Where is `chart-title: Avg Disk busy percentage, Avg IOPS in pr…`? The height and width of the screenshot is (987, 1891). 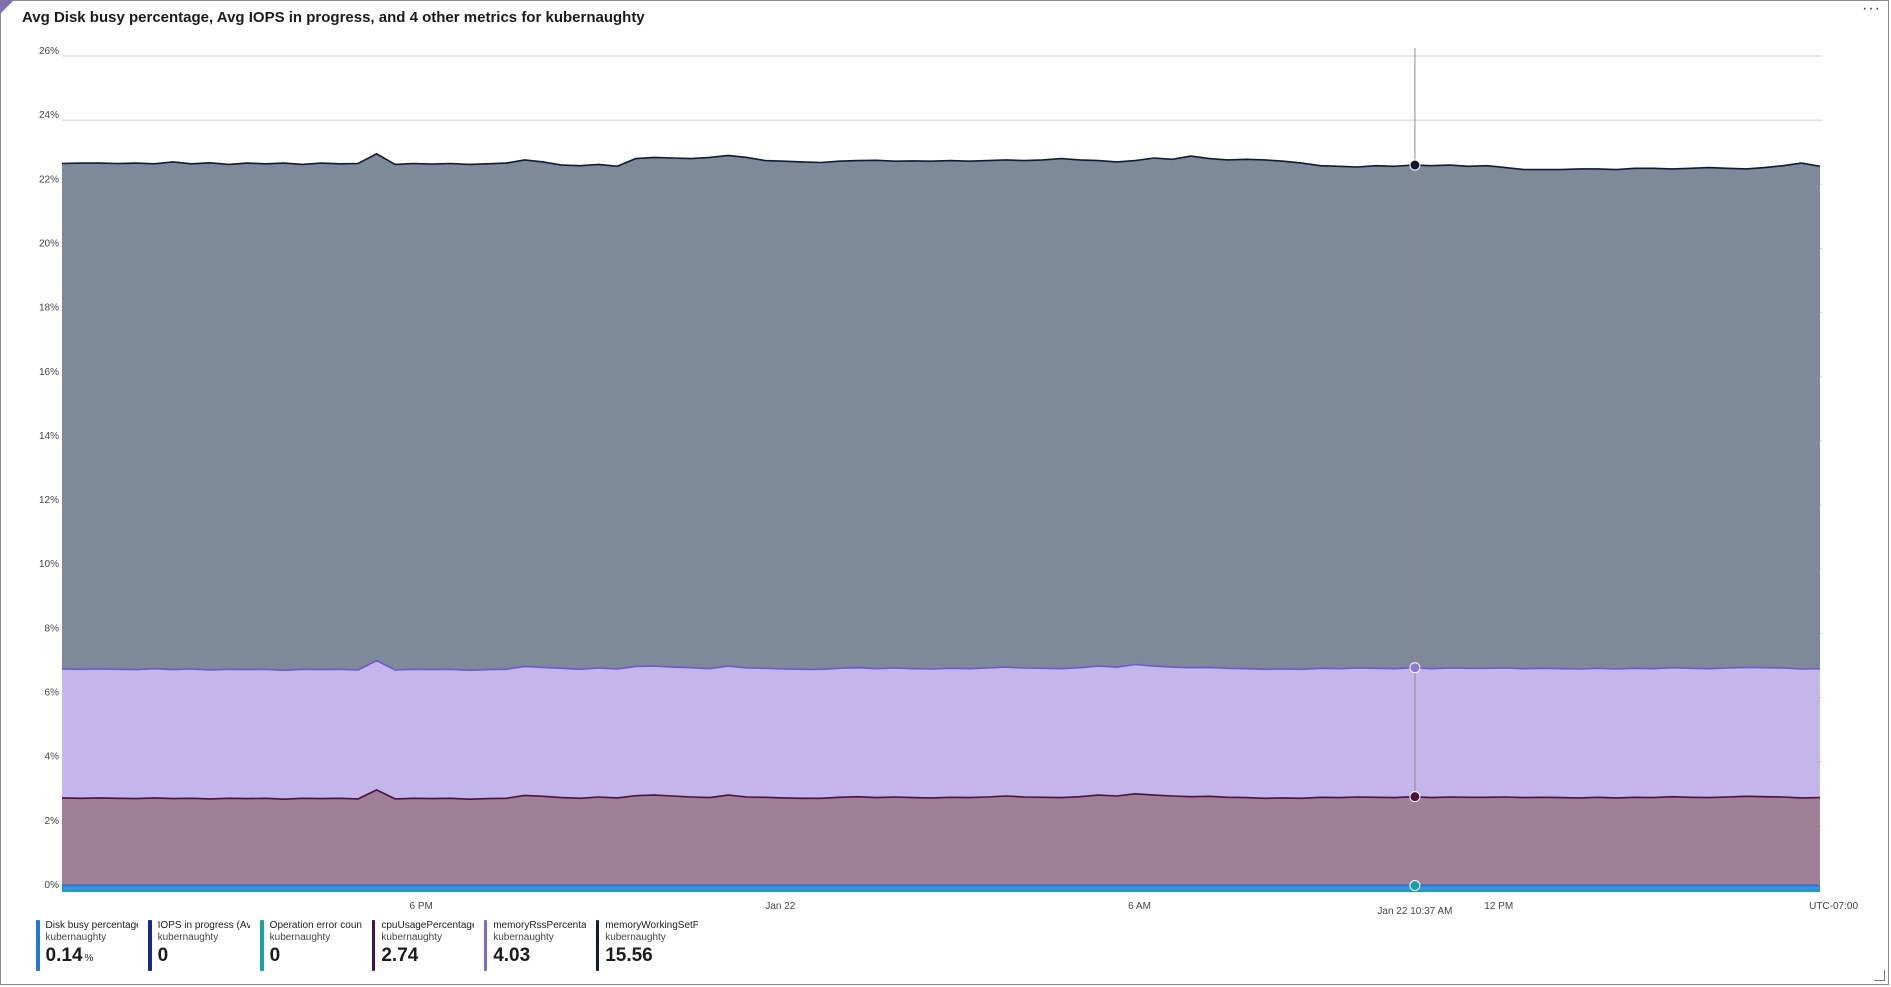
chart-title: Avg Disk busy percentage, Avg IOPS in pr… is located at coordinates (333, 17).